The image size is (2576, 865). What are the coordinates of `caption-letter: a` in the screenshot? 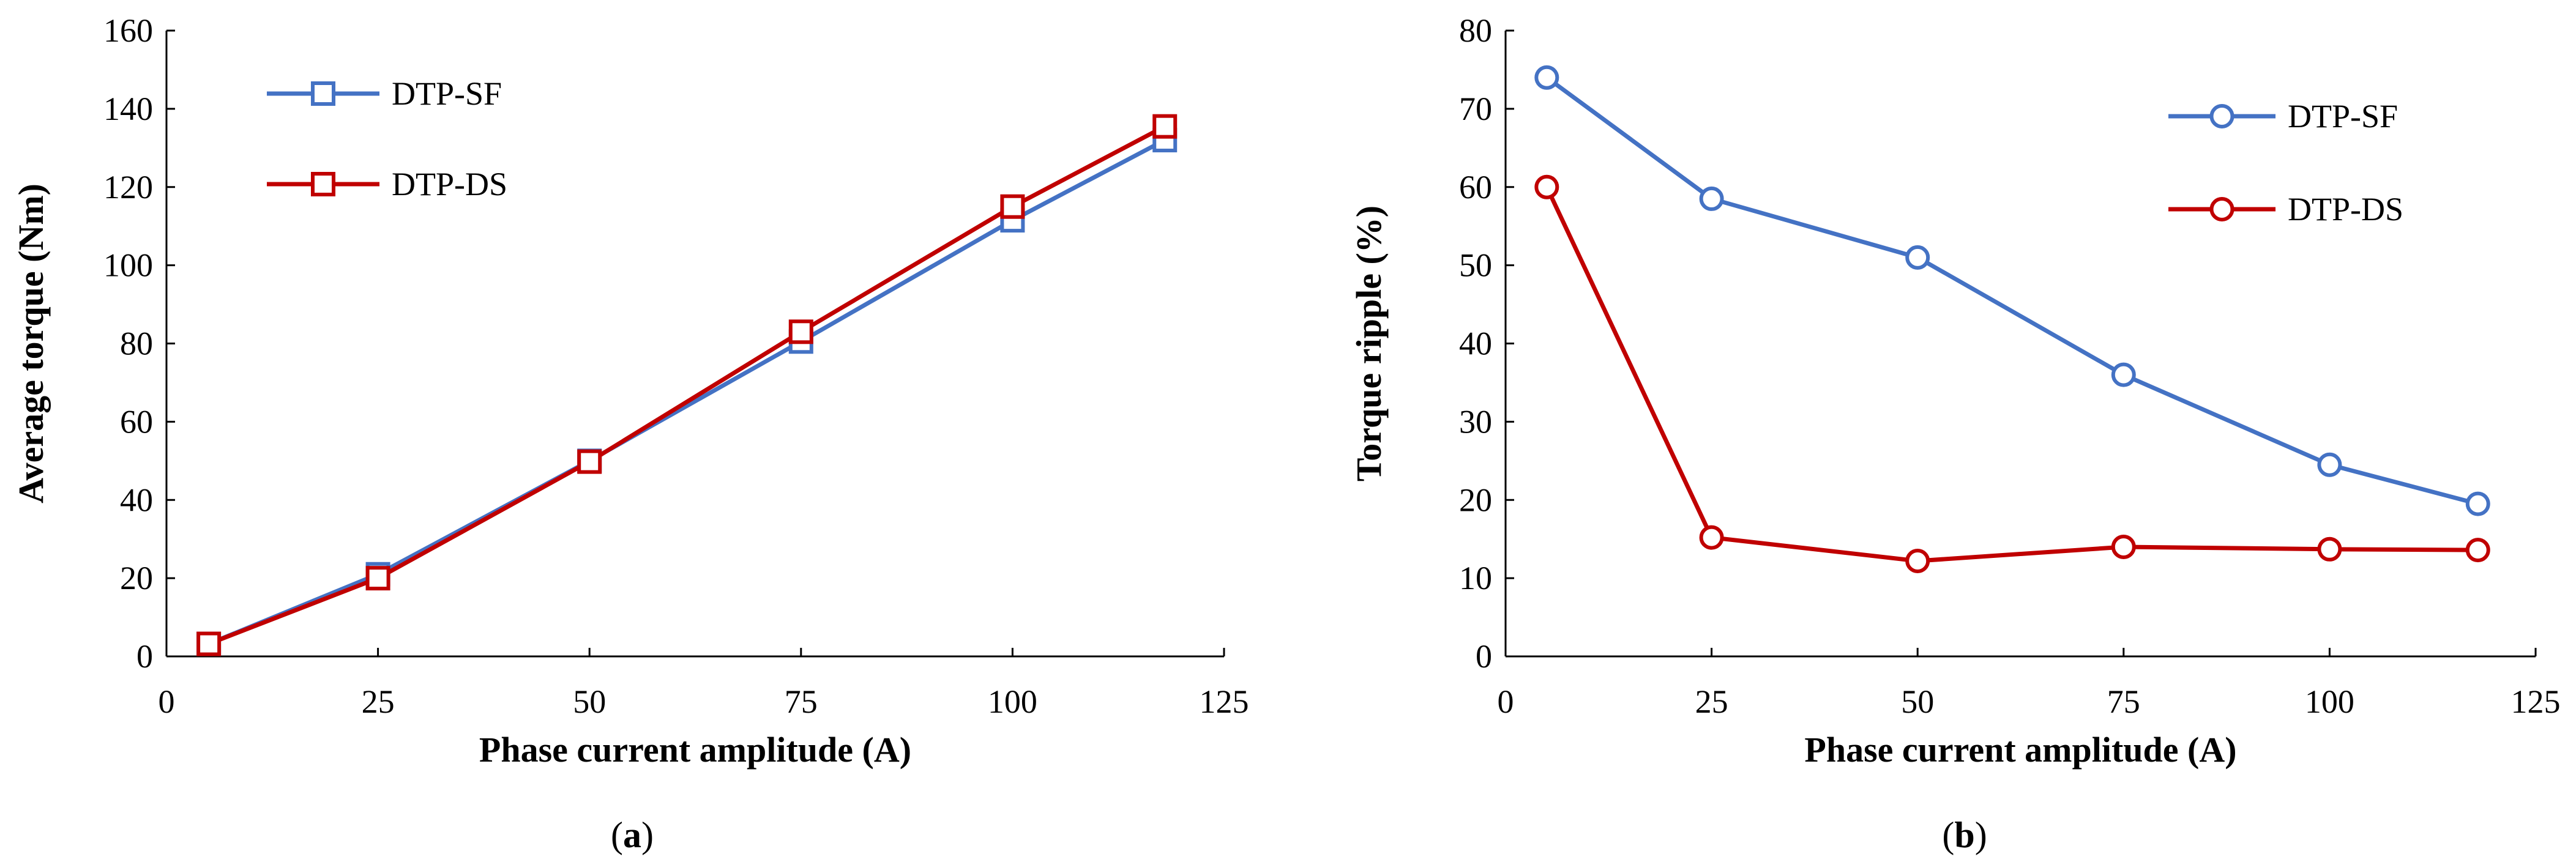 It's located at (632, 835).